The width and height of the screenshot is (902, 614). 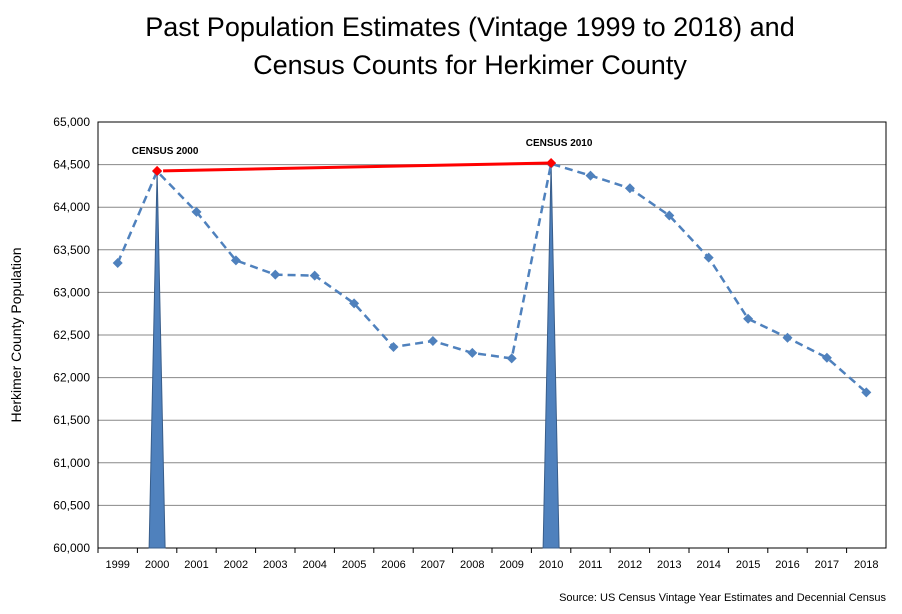 I want to click on x-tick-label: 2011, so click(x=591, y=565).